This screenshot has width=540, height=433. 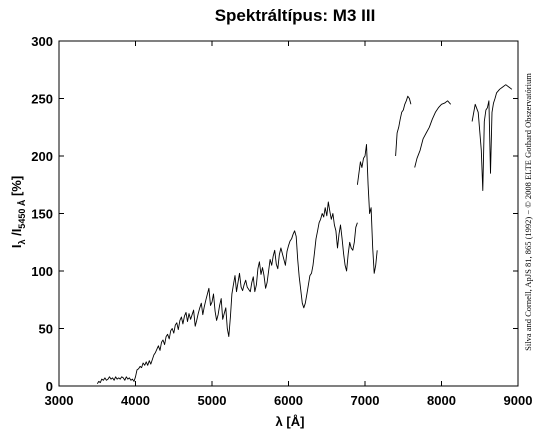 I want to click on chart-title: Spektráltípus: M3 III, so click(x=295, y=15).